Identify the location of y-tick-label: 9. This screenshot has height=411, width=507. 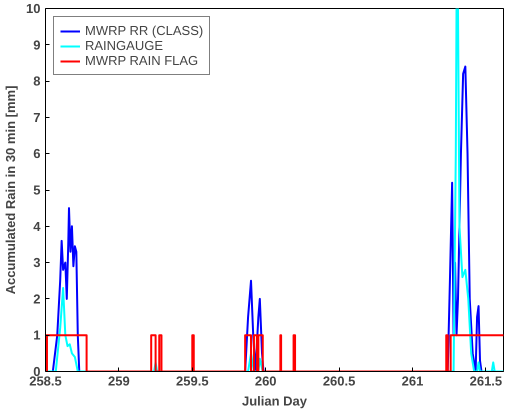
(37, 44).